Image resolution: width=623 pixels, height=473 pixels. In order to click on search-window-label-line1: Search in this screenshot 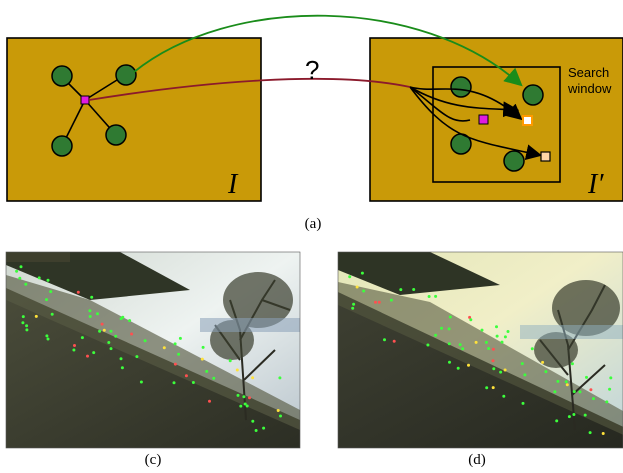, I will do `click(588, 72)`.